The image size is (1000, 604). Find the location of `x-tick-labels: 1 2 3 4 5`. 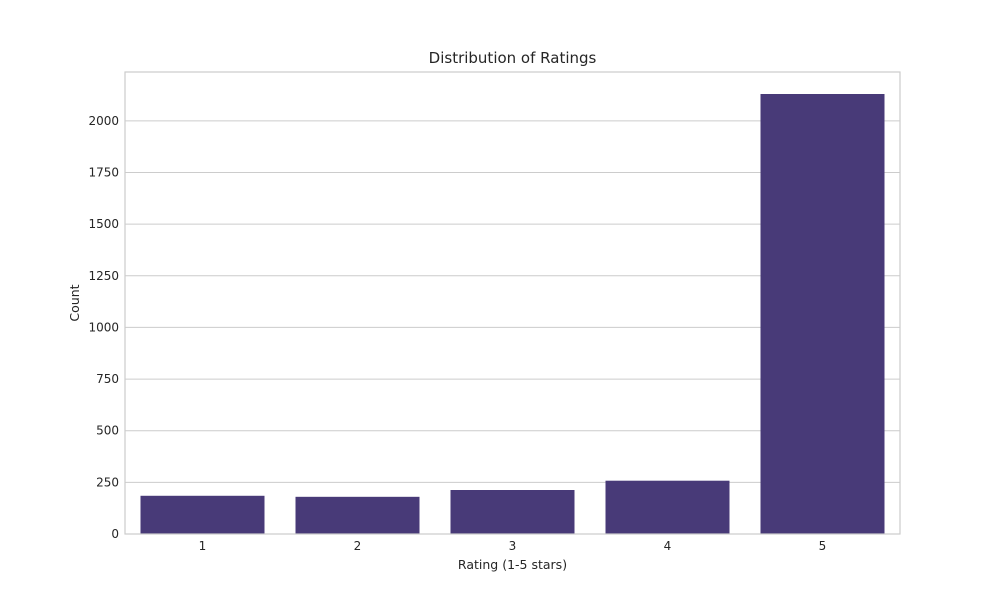

x-tick-labels: 1 2 3 4 5 is located at coordinates (513, 546).